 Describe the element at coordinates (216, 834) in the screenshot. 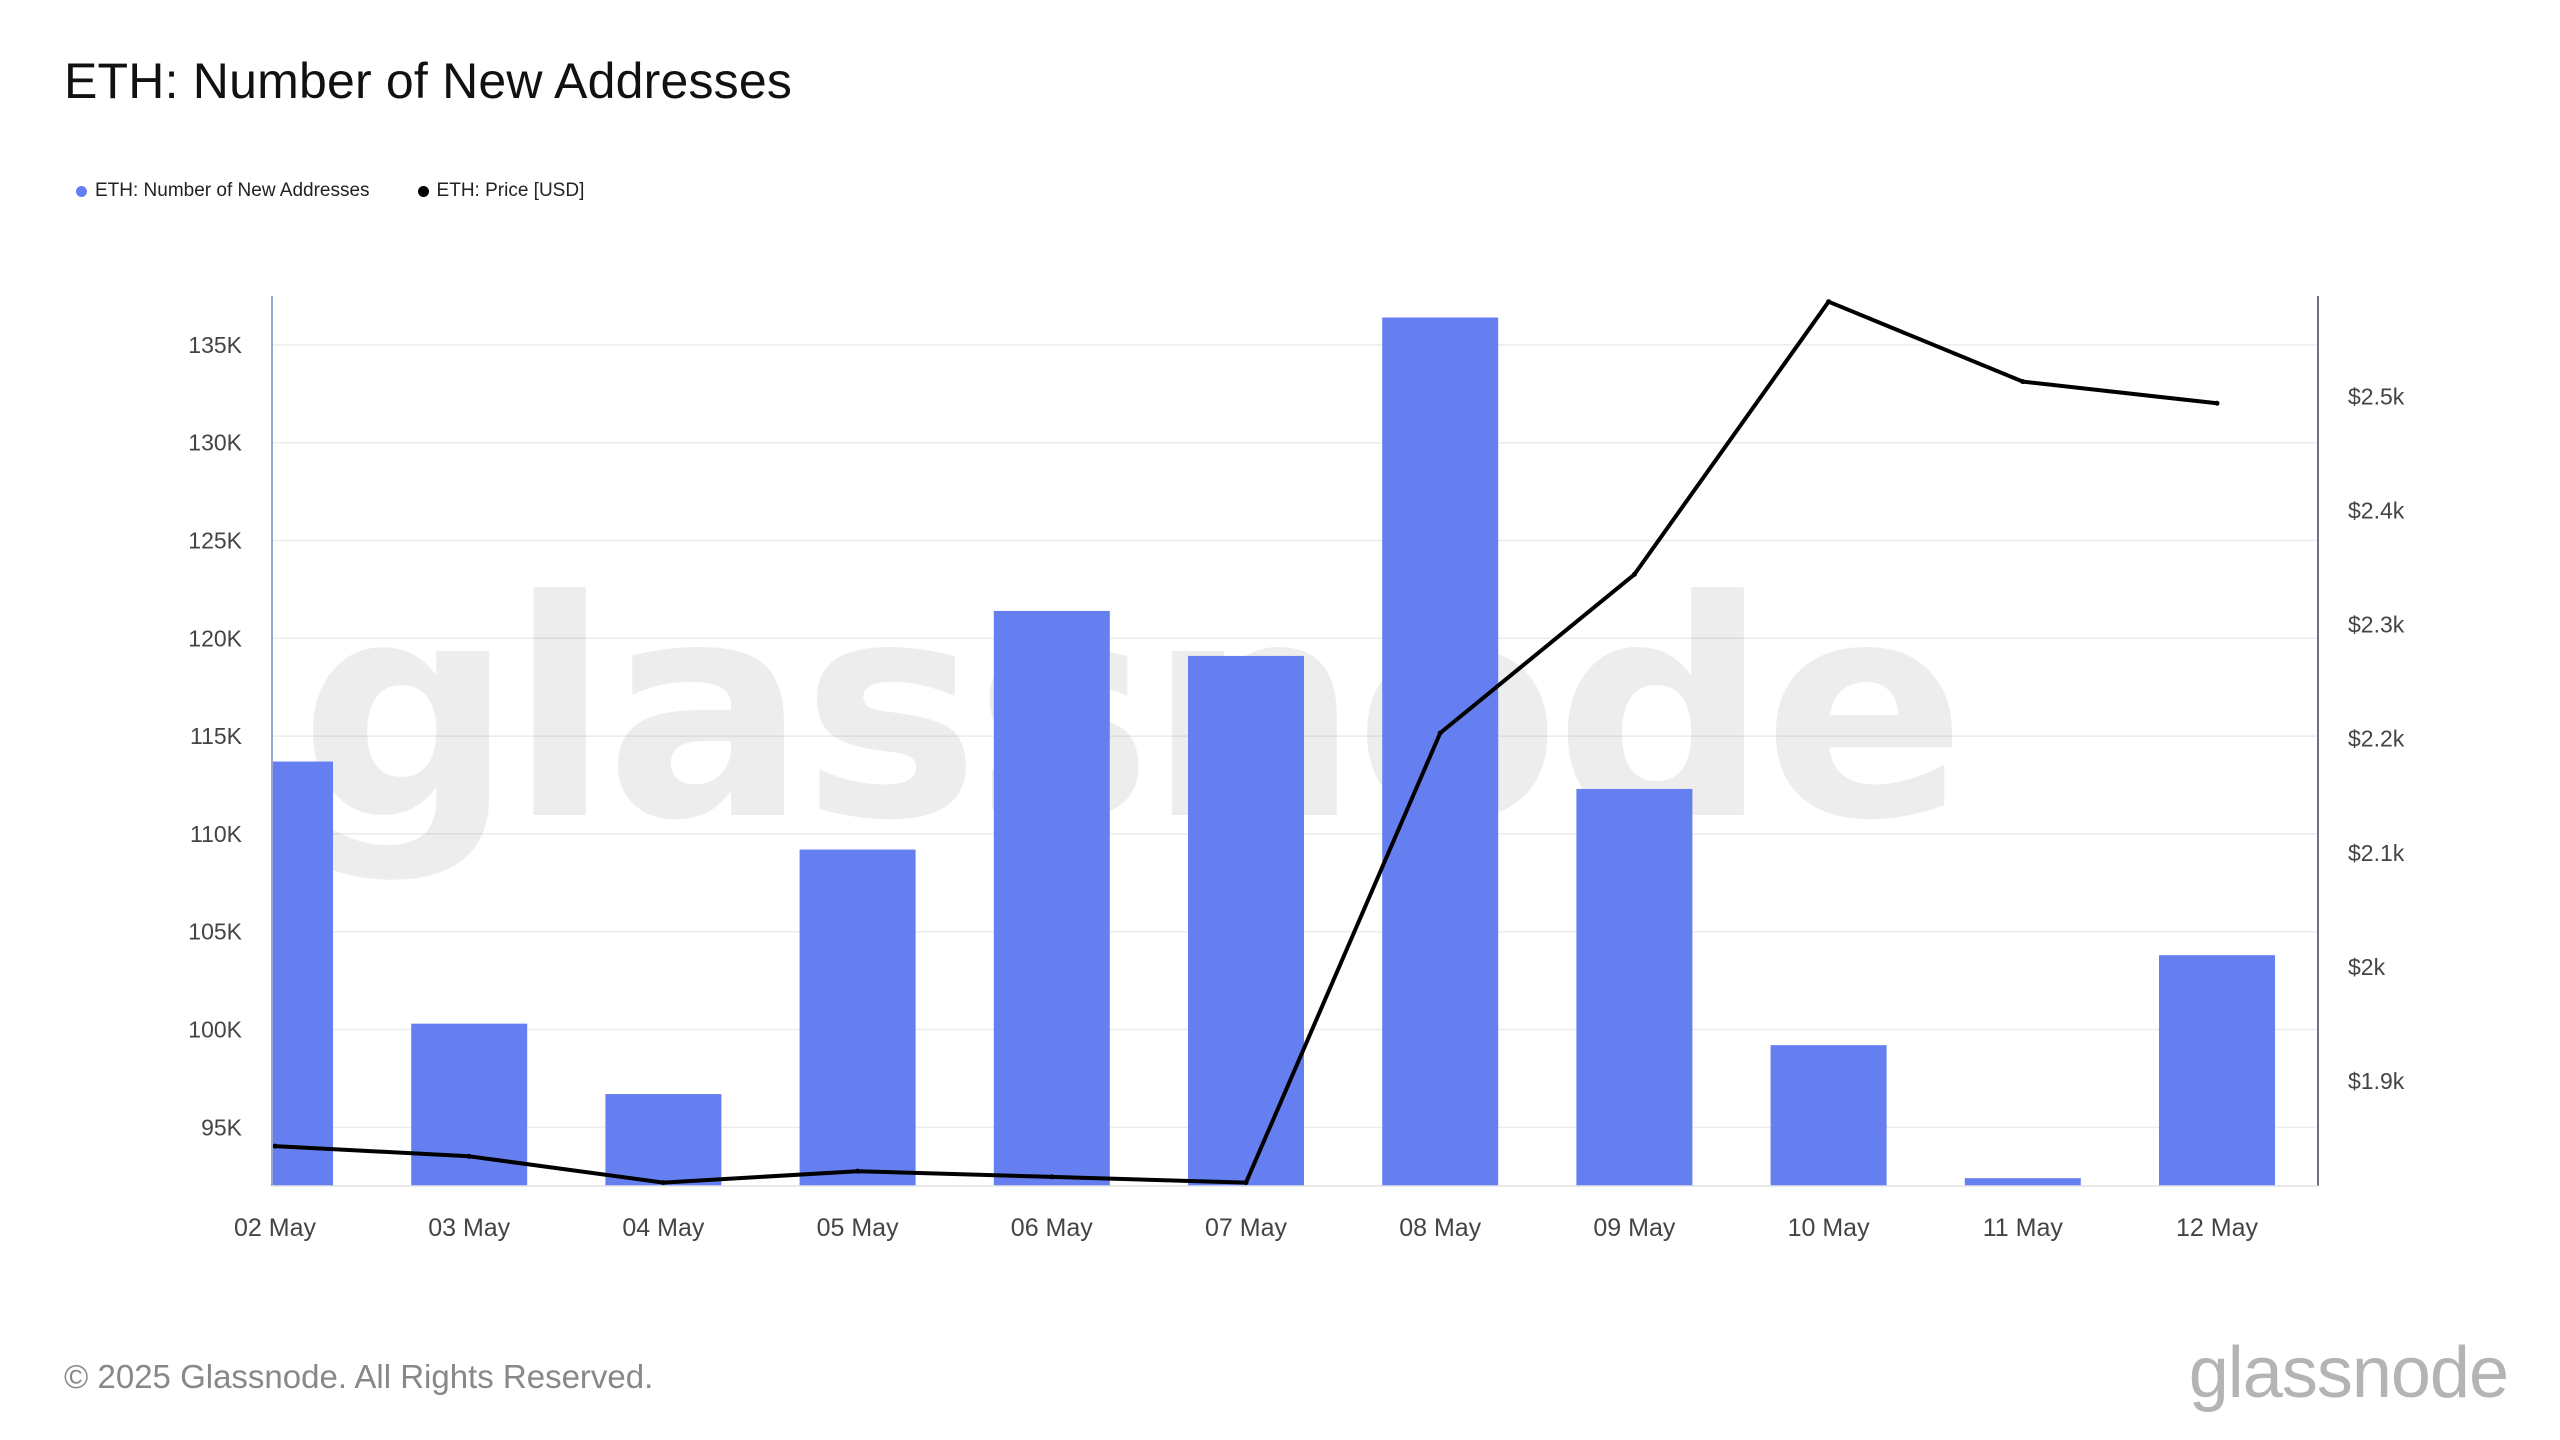

I see `left-tick-label: 110K` at that location.